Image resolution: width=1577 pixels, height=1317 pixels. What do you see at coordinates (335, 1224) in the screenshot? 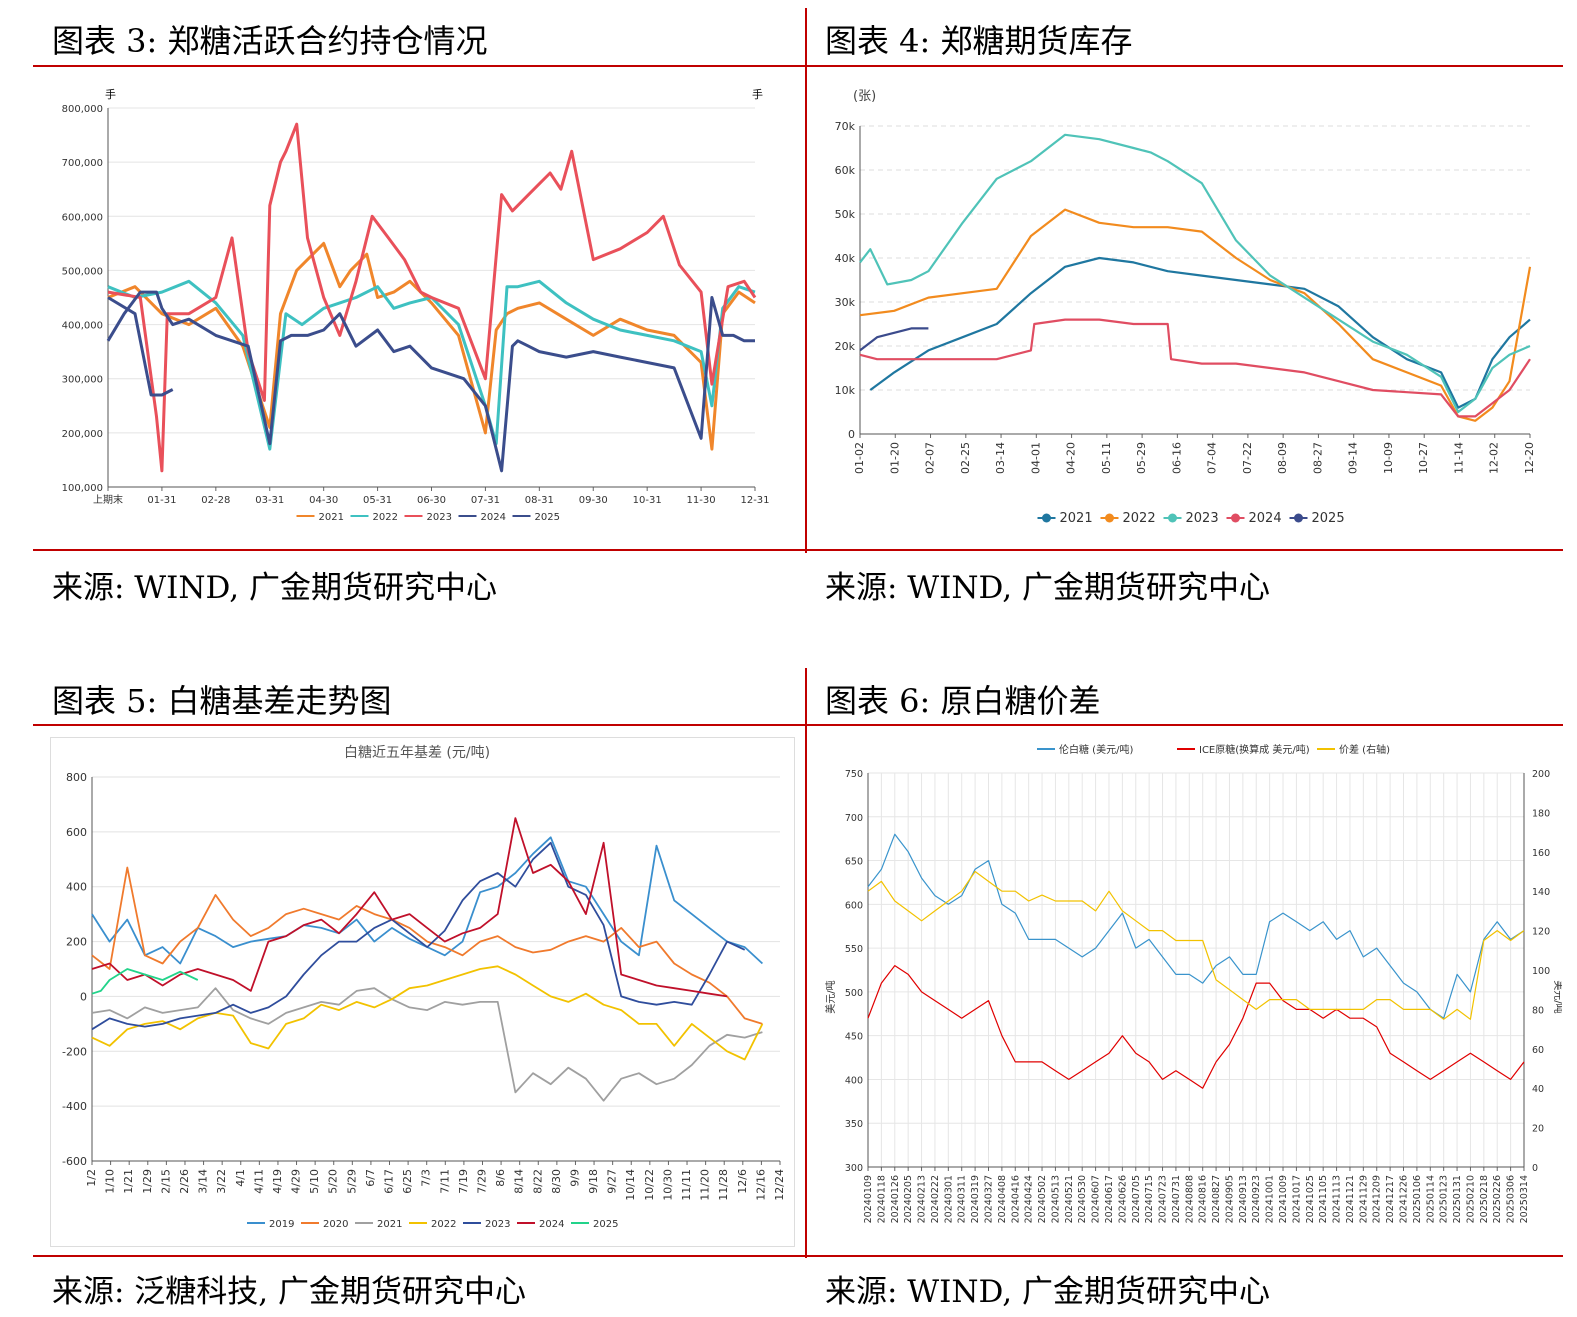
I see `legend-label: 2020` at bounding box center [335, 1224].